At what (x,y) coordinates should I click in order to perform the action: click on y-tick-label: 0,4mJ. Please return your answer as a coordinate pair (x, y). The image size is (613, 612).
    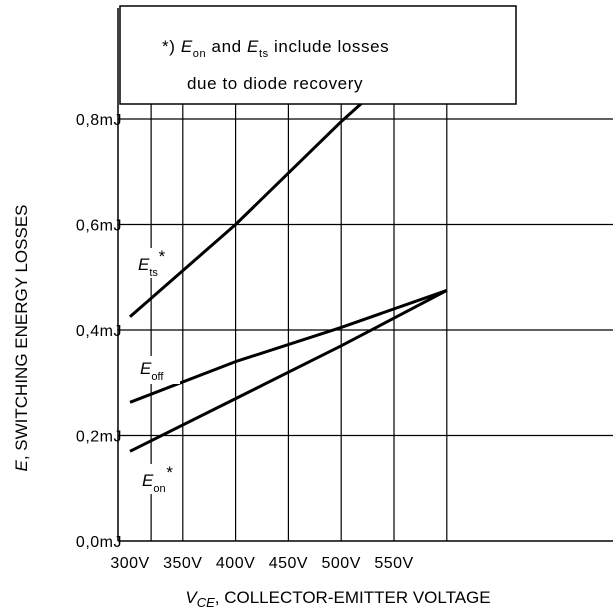
    Looking at the image, I should click on (99, 331).